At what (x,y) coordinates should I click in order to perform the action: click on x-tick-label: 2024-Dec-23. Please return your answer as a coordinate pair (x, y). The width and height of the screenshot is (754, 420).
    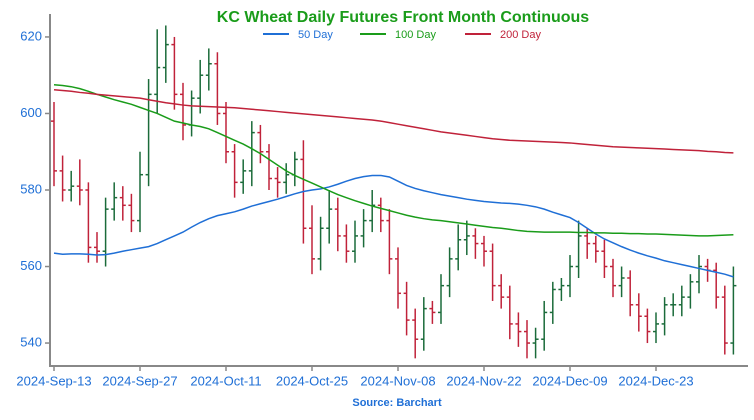
    Looking at the image, I should click on (655, 380).